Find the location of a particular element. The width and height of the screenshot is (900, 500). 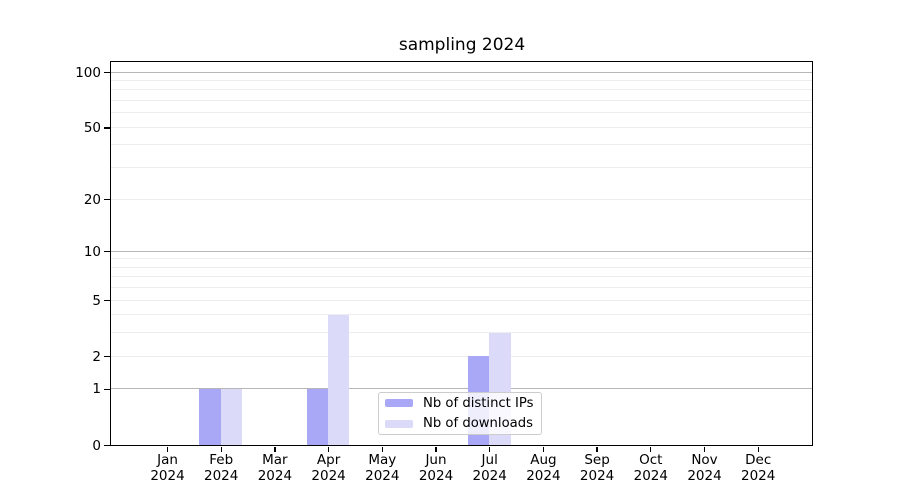

y-tick-label: 10 is located at coordinates (92, 251).